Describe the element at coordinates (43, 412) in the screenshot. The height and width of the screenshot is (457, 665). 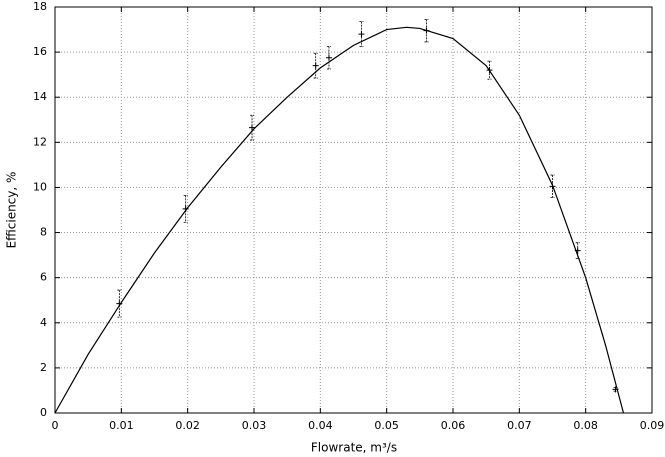
I see `y-tick-label: 0` at that location.